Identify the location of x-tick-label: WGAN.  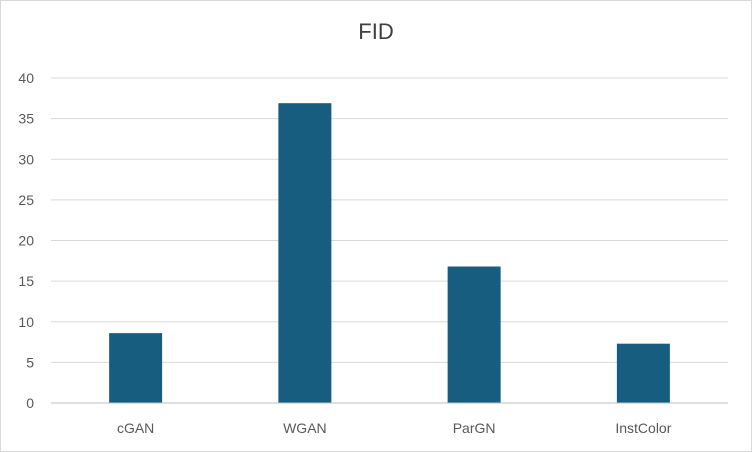
(305, 428).